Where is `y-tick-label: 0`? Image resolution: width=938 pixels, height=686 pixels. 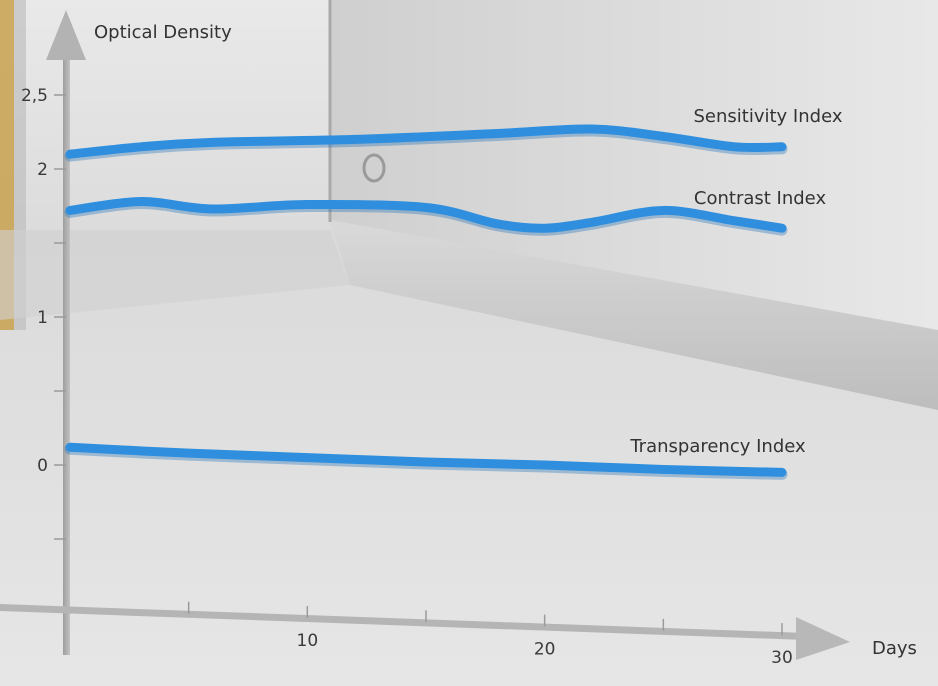 y-tick-label: 0 is located at coordinates (42, 466).